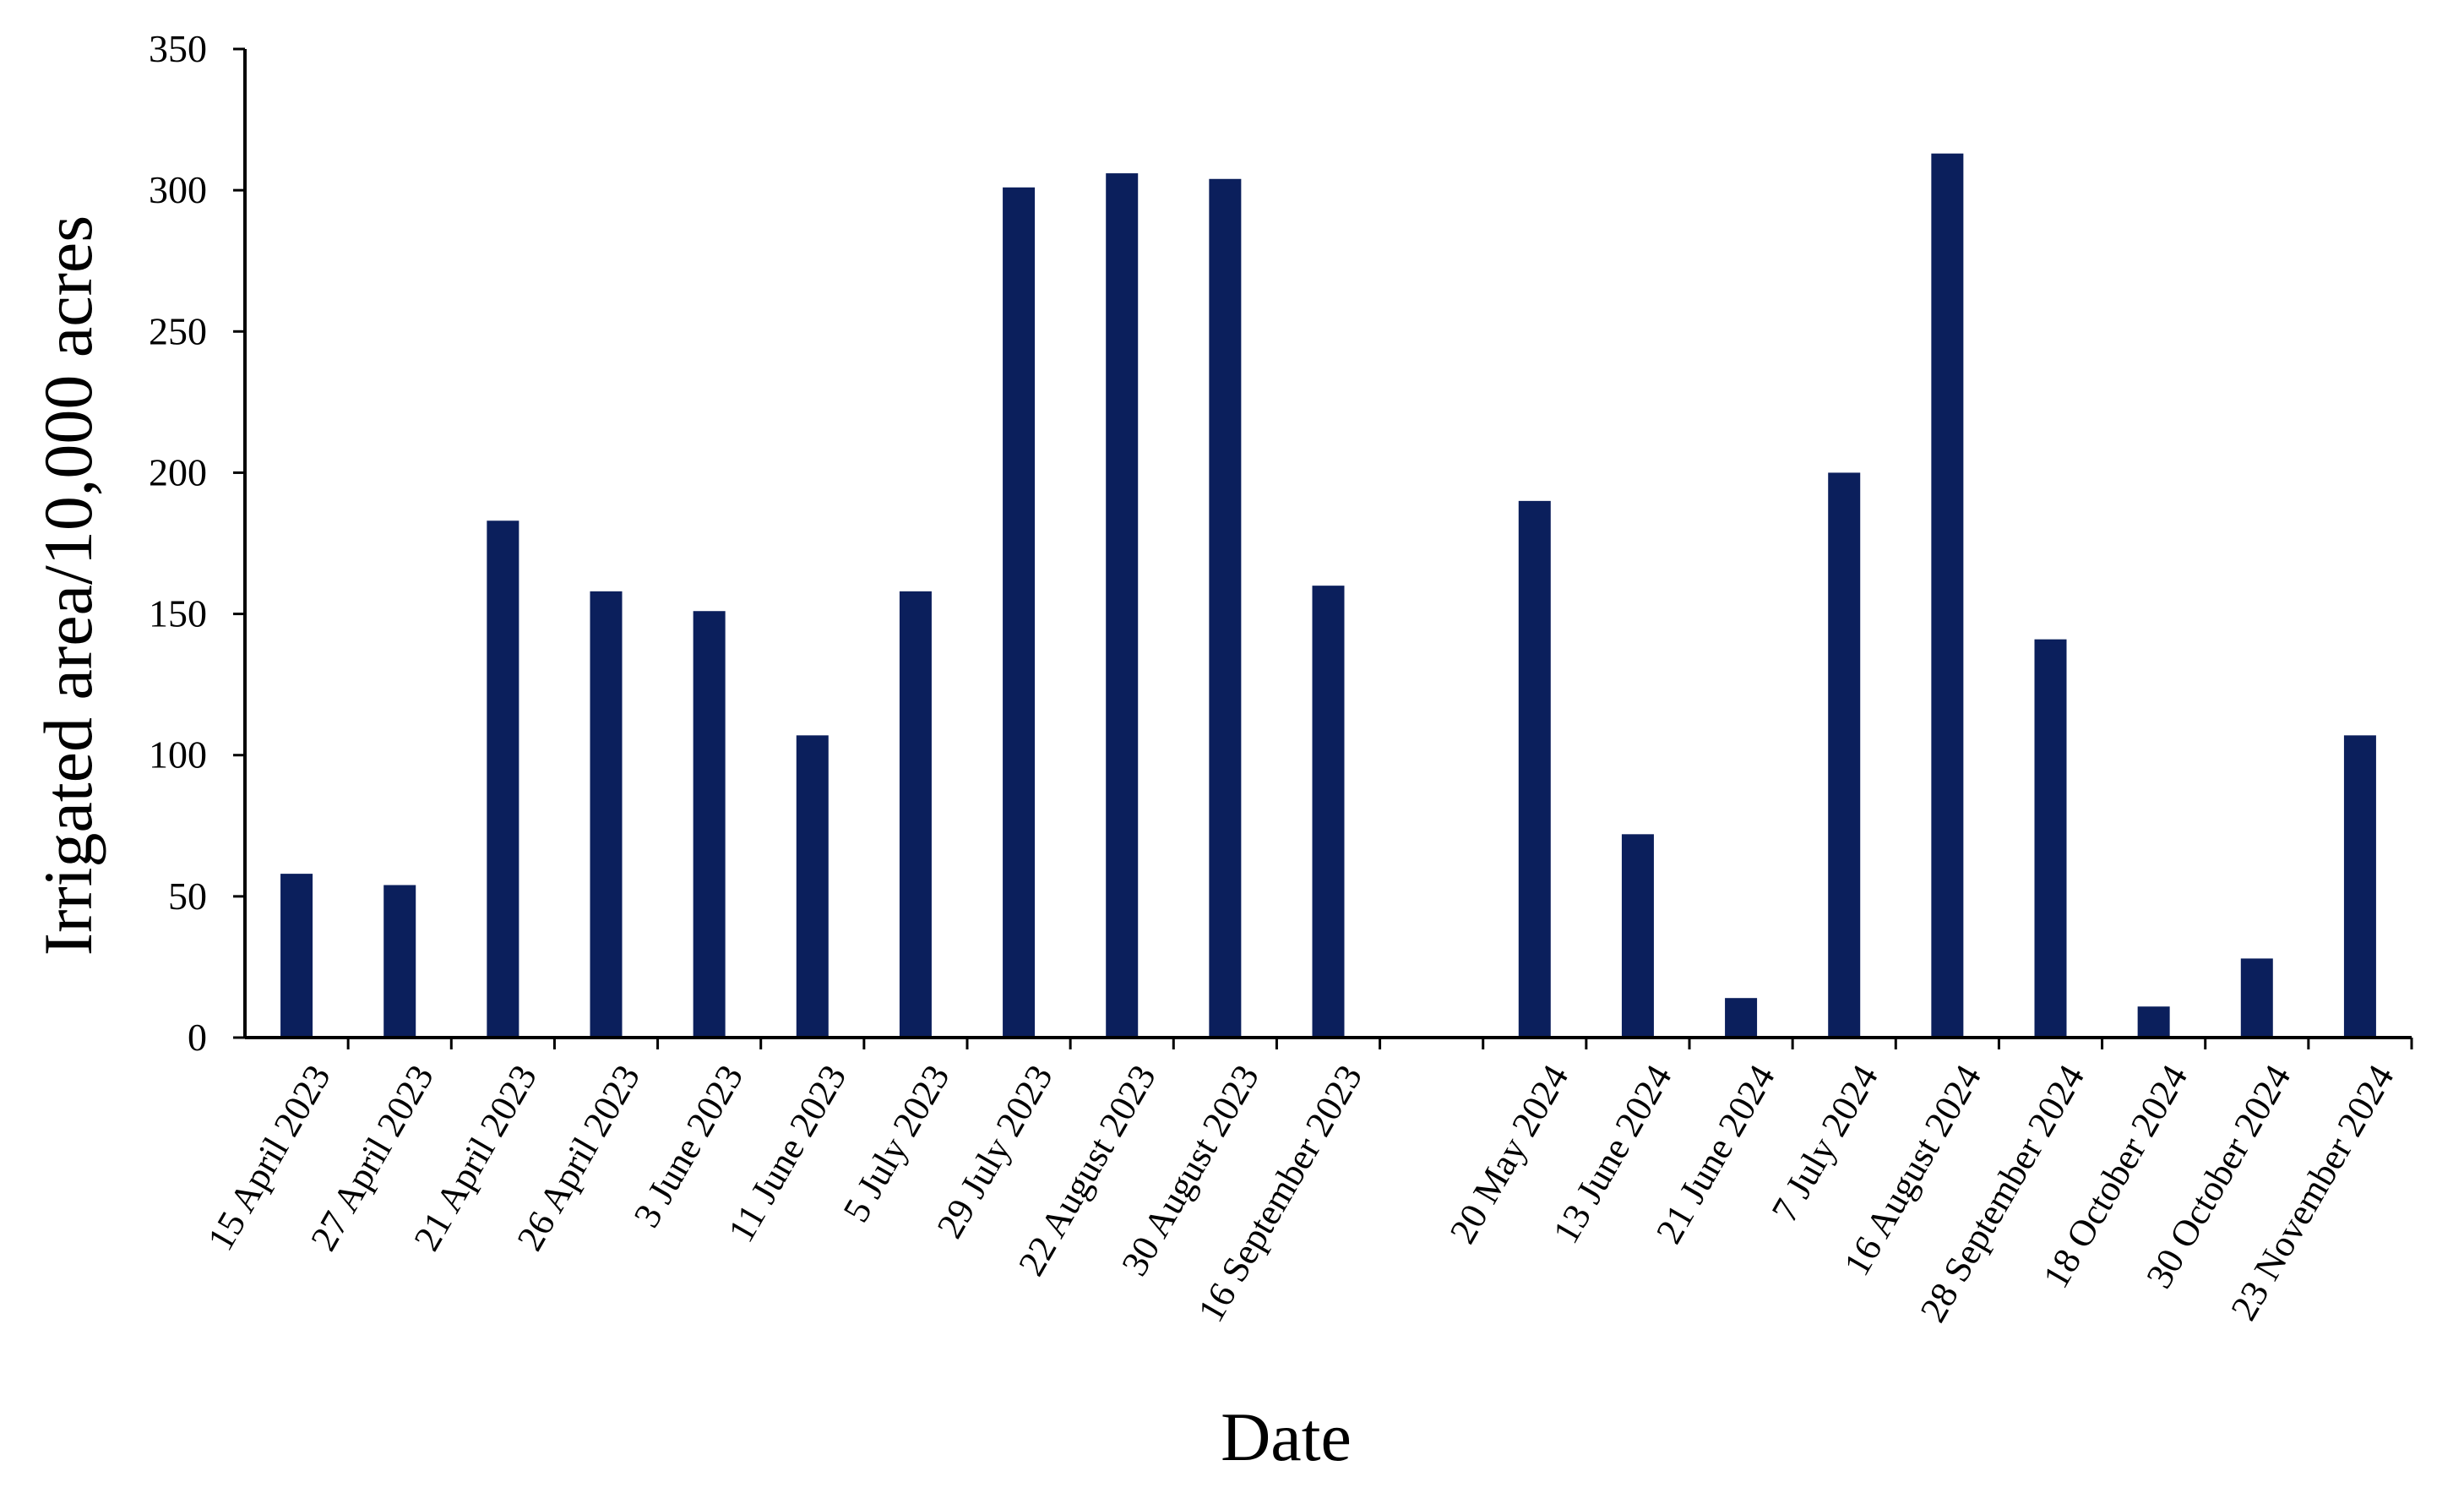  I want to click on y-axis-ticks: 0 50 100 150 200 250 300 350, so click(197, 543).